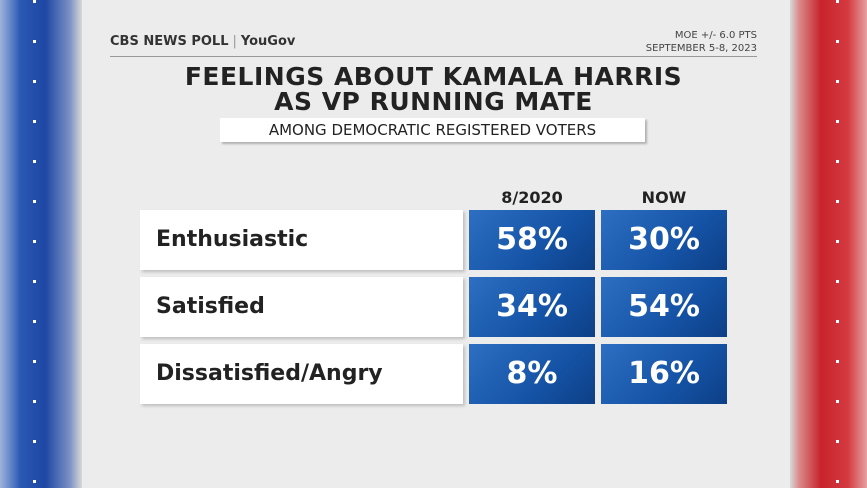  I want to click on column-header: NOW, so click(664, 197).